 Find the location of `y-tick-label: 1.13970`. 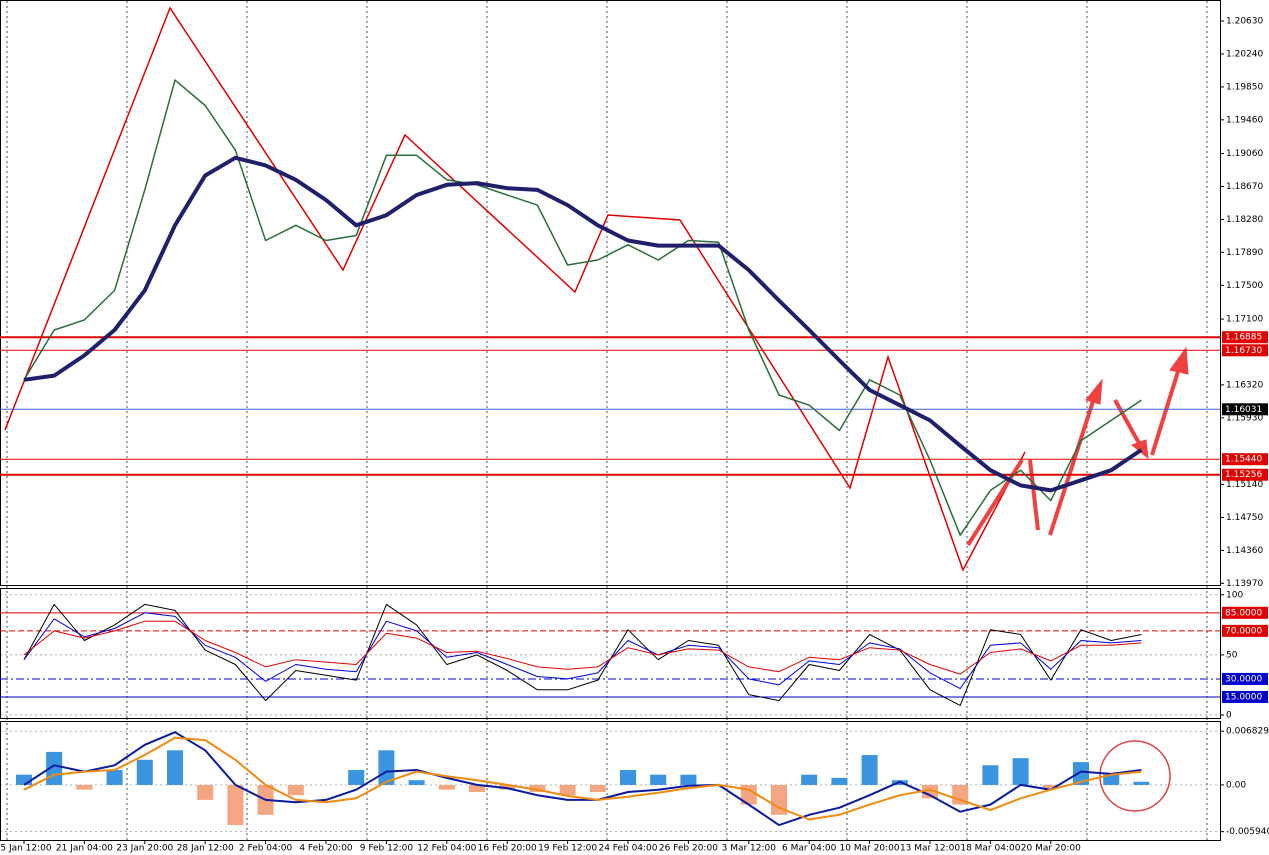

y-tick-label: 1.13970 is located at coordinates (1244, 584).